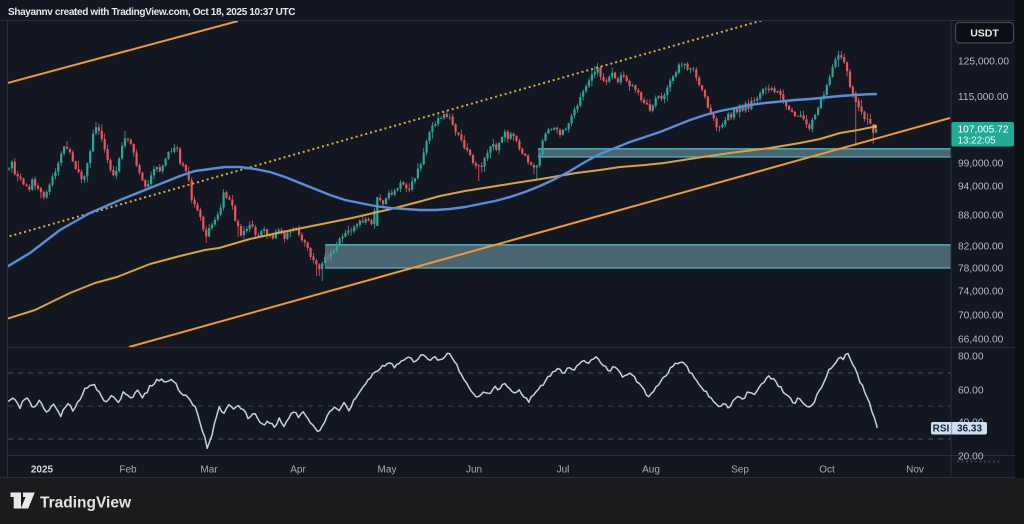 This screenshot has height=524, width=1024. Describe the element at coordinates (981, 292) in the screenshot. I see `svg-text: 74,000.00` at that location.